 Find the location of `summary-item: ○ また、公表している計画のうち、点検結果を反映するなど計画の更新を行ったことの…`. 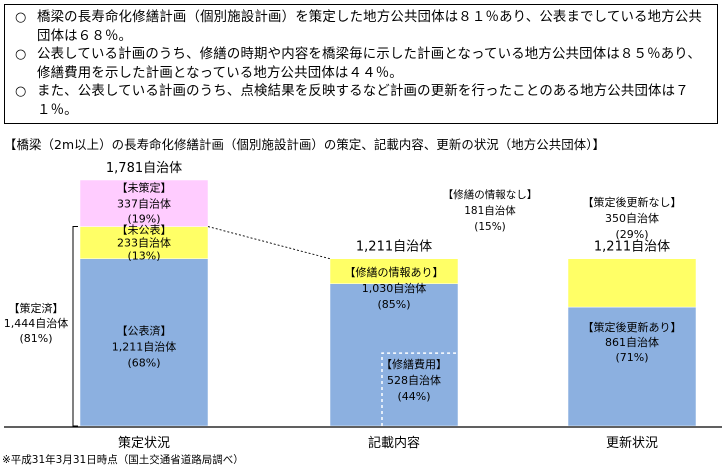

summary-item: ○ また、公表している計画のうち、点検結果を反映するなど計画の更新を行ったことの… is located at coordinates (363, 101).